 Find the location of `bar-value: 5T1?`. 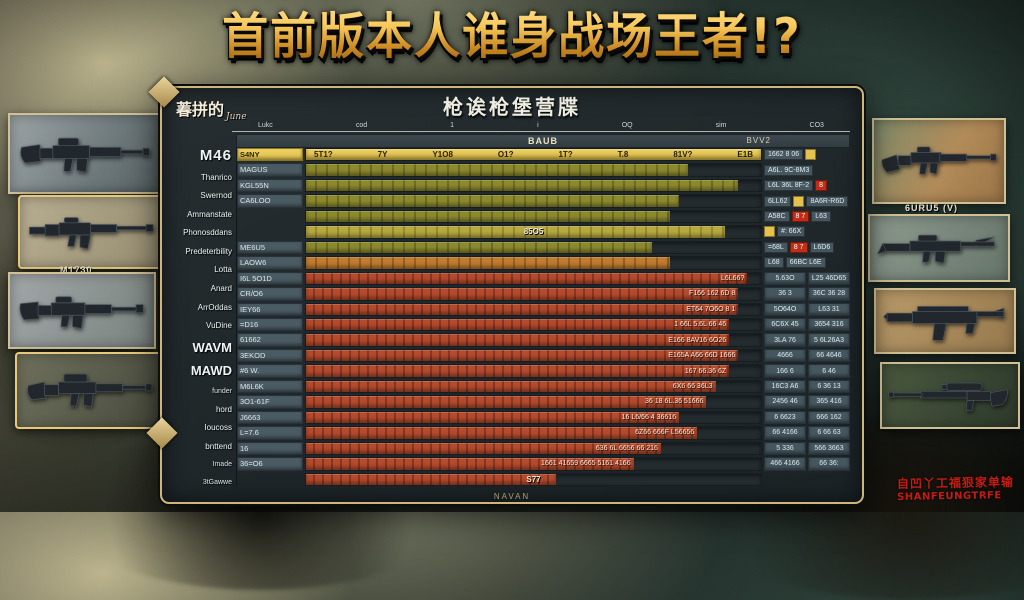

bar-value: 5T1? is located at coordinates (323, 155).